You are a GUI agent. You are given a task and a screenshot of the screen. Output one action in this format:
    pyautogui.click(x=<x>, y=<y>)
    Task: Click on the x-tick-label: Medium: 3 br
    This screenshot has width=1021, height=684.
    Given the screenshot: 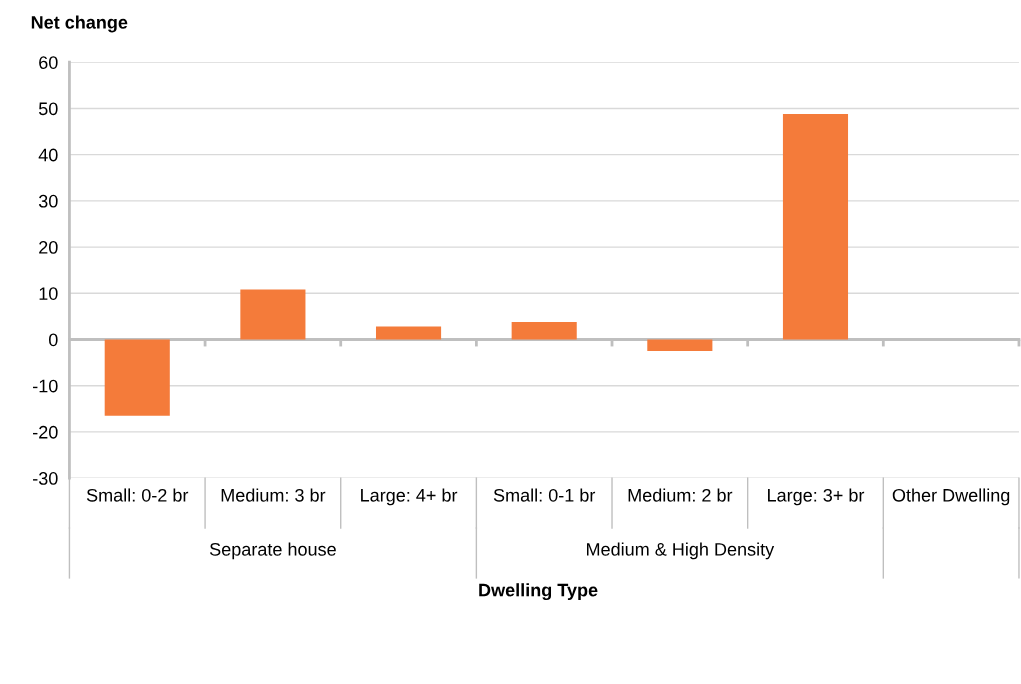 What is the action you would take?
    pyautogui.click(x=273, y=495)
    